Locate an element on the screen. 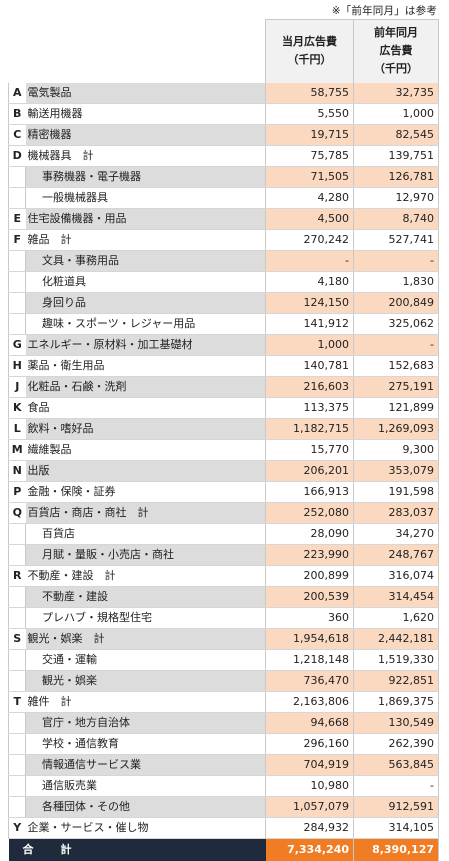 Image resolution: width=449 pixels, height=861 pixels. current-month-value: 71,505 is located at coordinates (309, 177).